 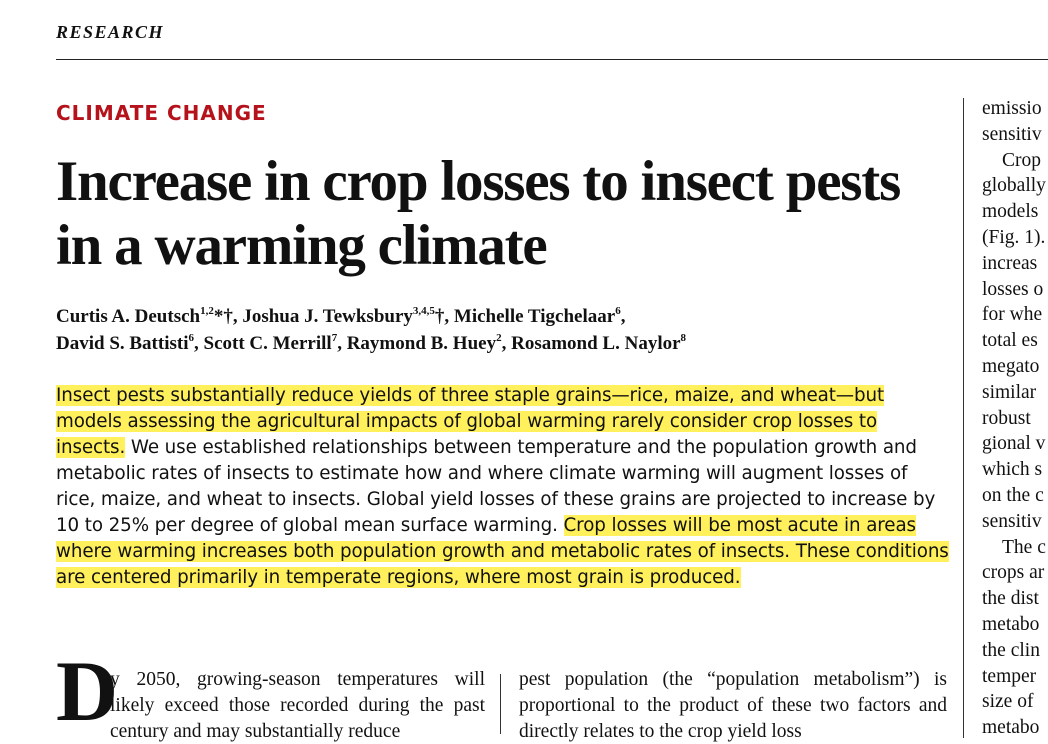 I want to click on right-column-line: which s, so click(x=1012, y=470).